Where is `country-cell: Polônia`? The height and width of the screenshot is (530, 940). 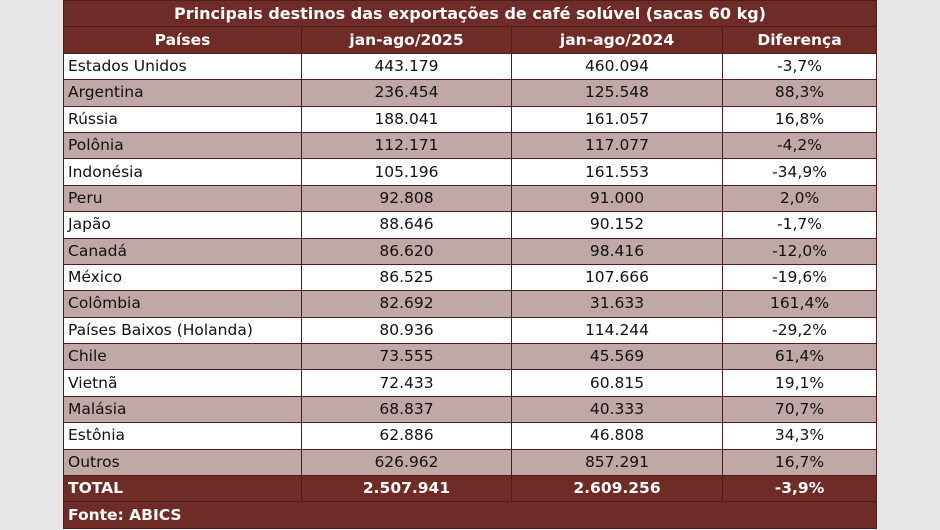
country-cell: Polônia is located at coordinates (182, 145).